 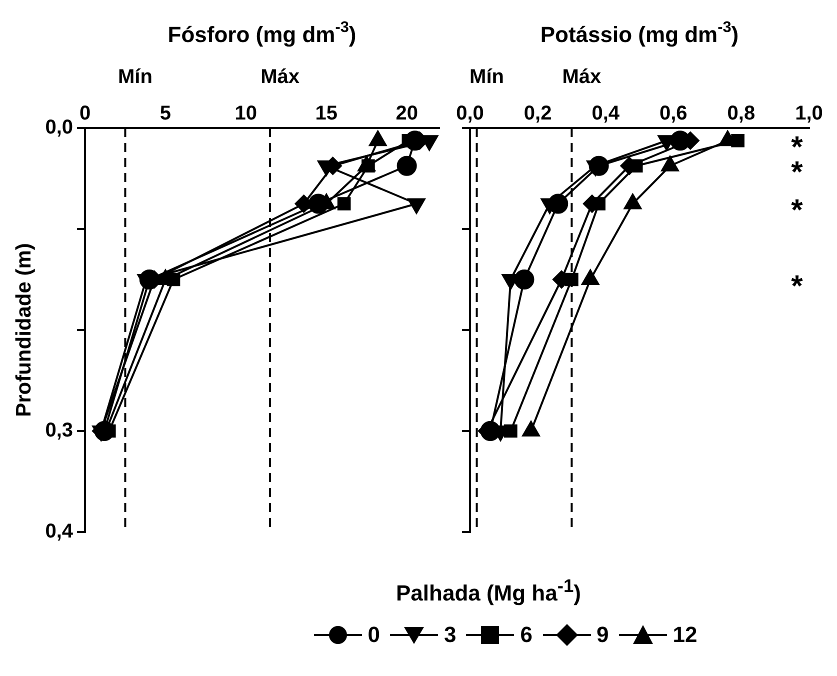 I want to click on x-tick-label: 0,8, so click(x=741, y=113).